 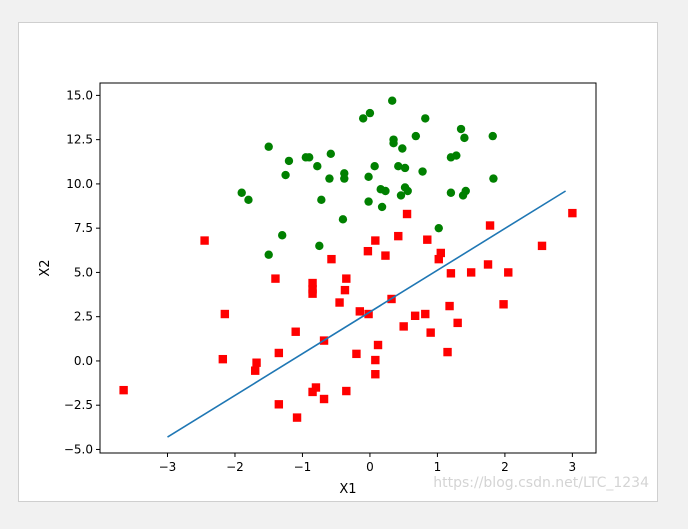 I want to click on y-tick-label: 15.0, so click(x=79, y=95).